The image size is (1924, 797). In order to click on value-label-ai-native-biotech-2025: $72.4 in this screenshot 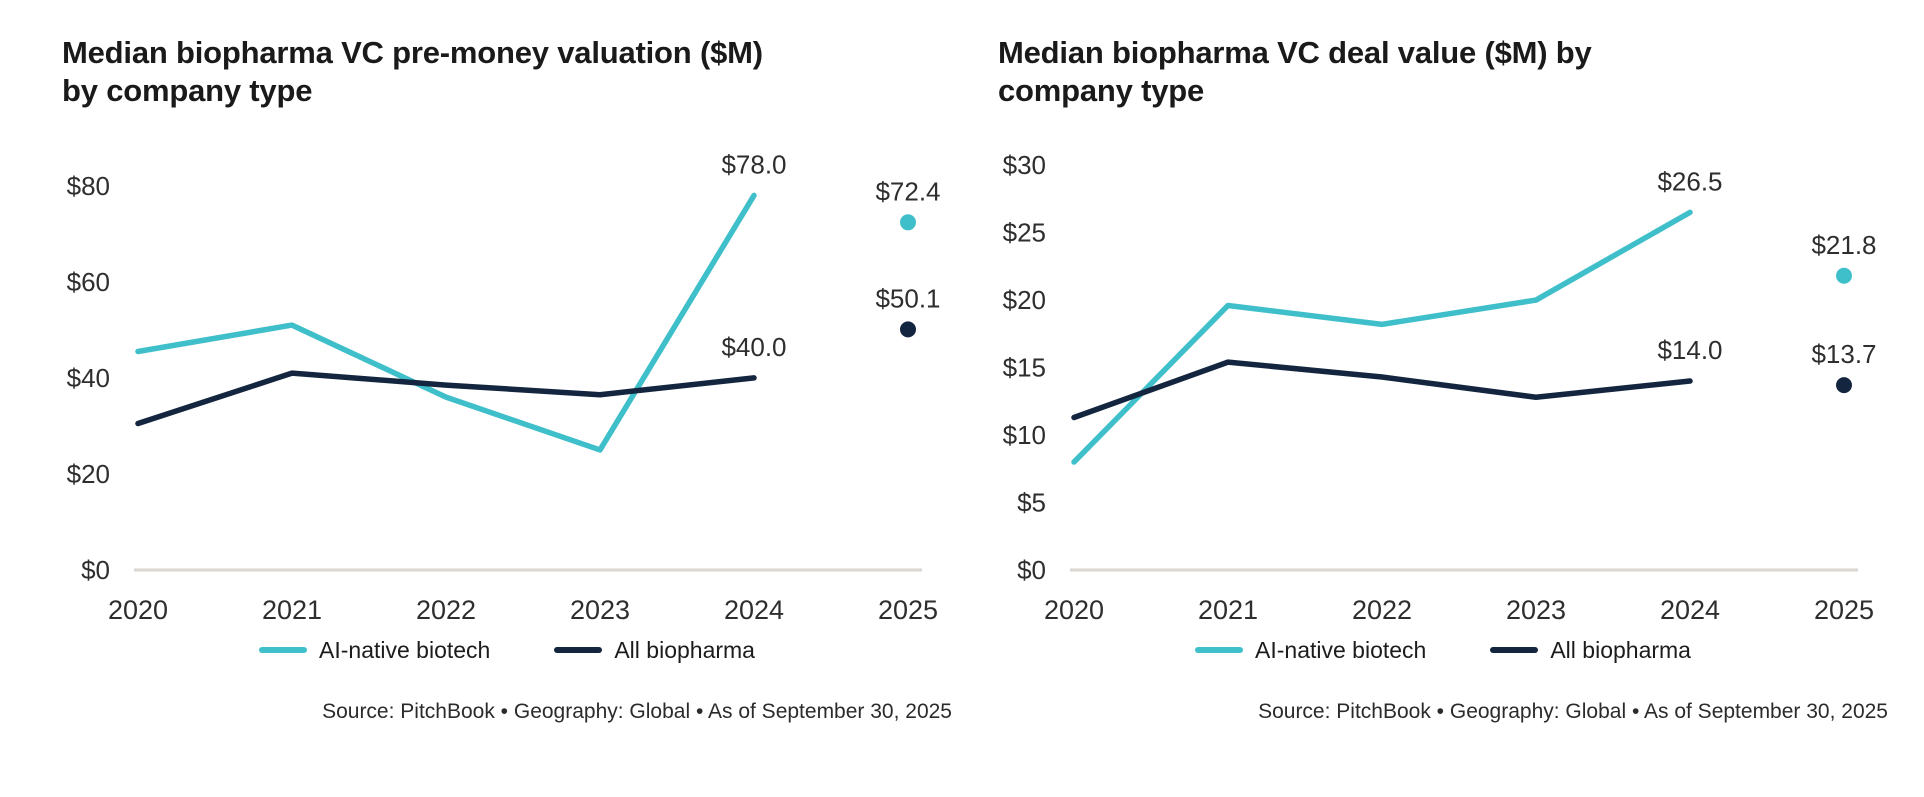, I will do `click(907, 191)`.